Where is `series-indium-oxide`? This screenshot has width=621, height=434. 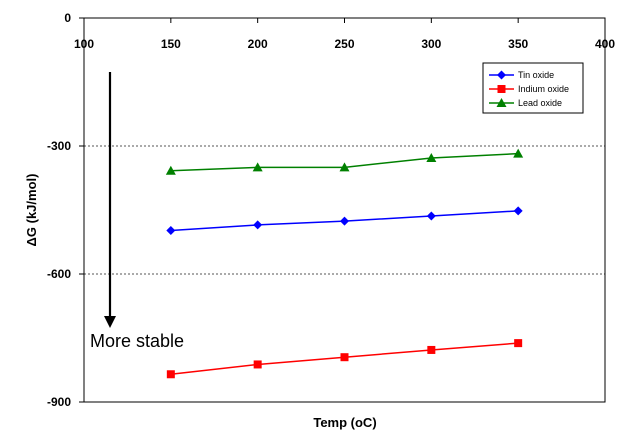
series-indium-oxide is located at coordinates (344, 359).